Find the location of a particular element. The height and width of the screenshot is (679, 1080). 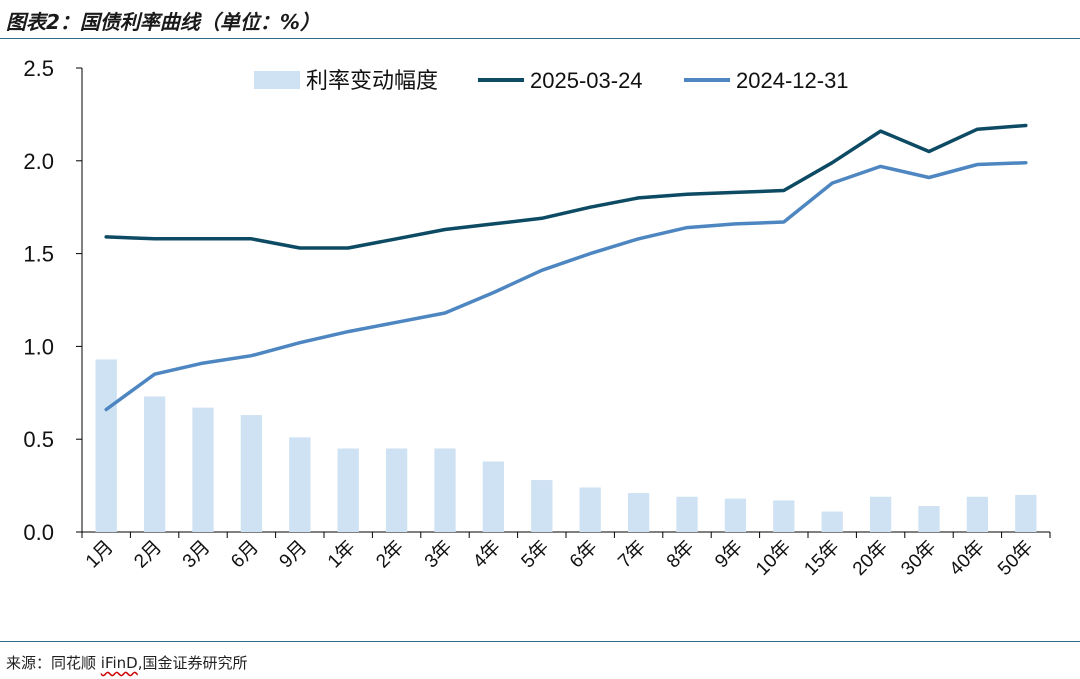

x-tick-label: 4年 is located at coordinates (486, 554).